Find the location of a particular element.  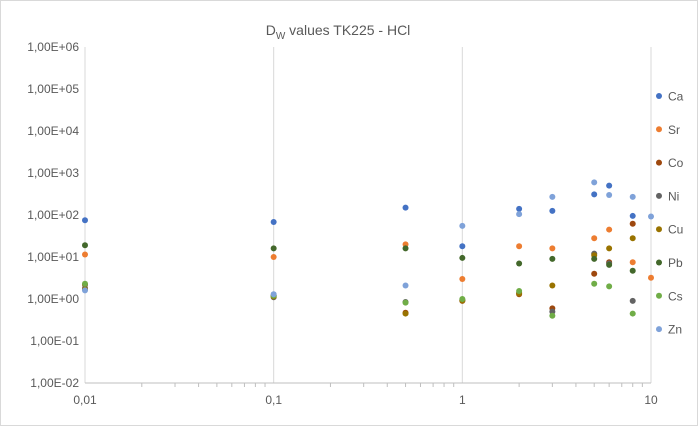

legend-label: Cu is located at coordinates (675, 230).